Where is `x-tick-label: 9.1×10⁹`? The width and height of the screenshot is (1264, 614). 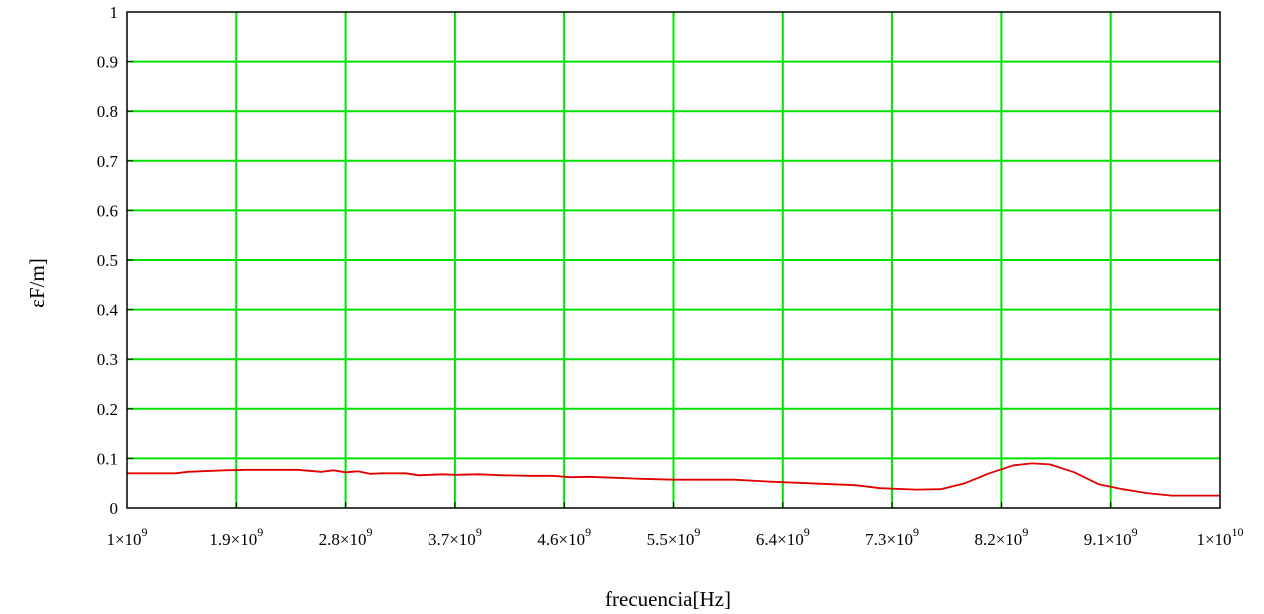 x-tick-label: 9.1×10⁹ is located at coordinates (1111, 537).